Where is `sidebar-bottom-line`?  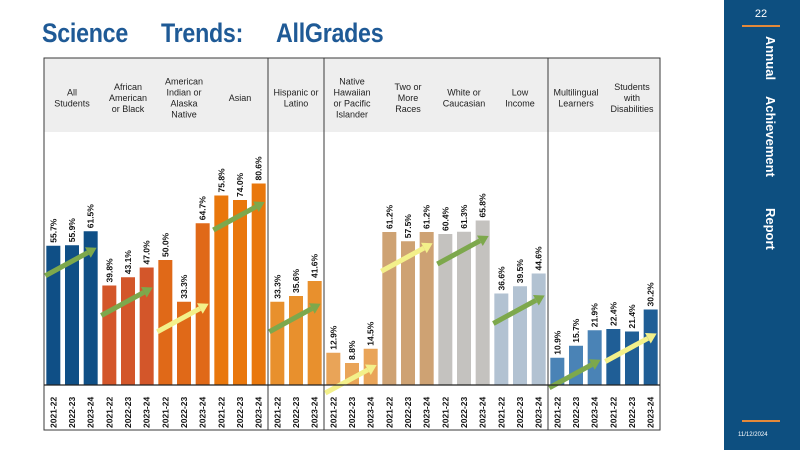
sidebar-bottom-line is located at coordinates (761, 421).